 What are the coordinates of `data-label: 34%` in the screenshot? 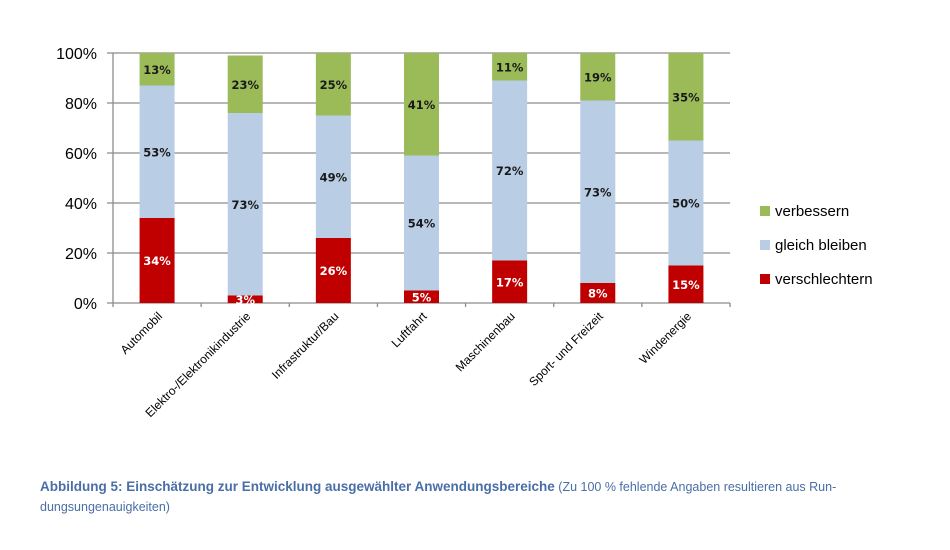 It's located at (157, 261).